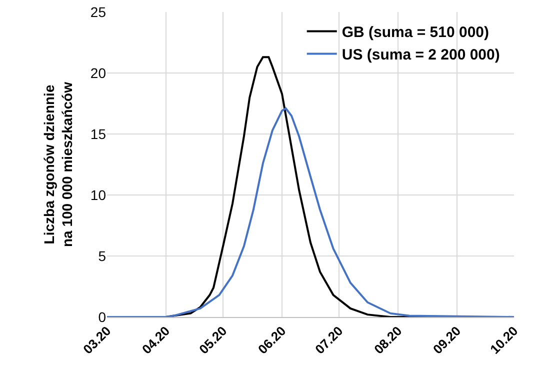  I want to click on y-tick-label: 10, so click(98, 194).